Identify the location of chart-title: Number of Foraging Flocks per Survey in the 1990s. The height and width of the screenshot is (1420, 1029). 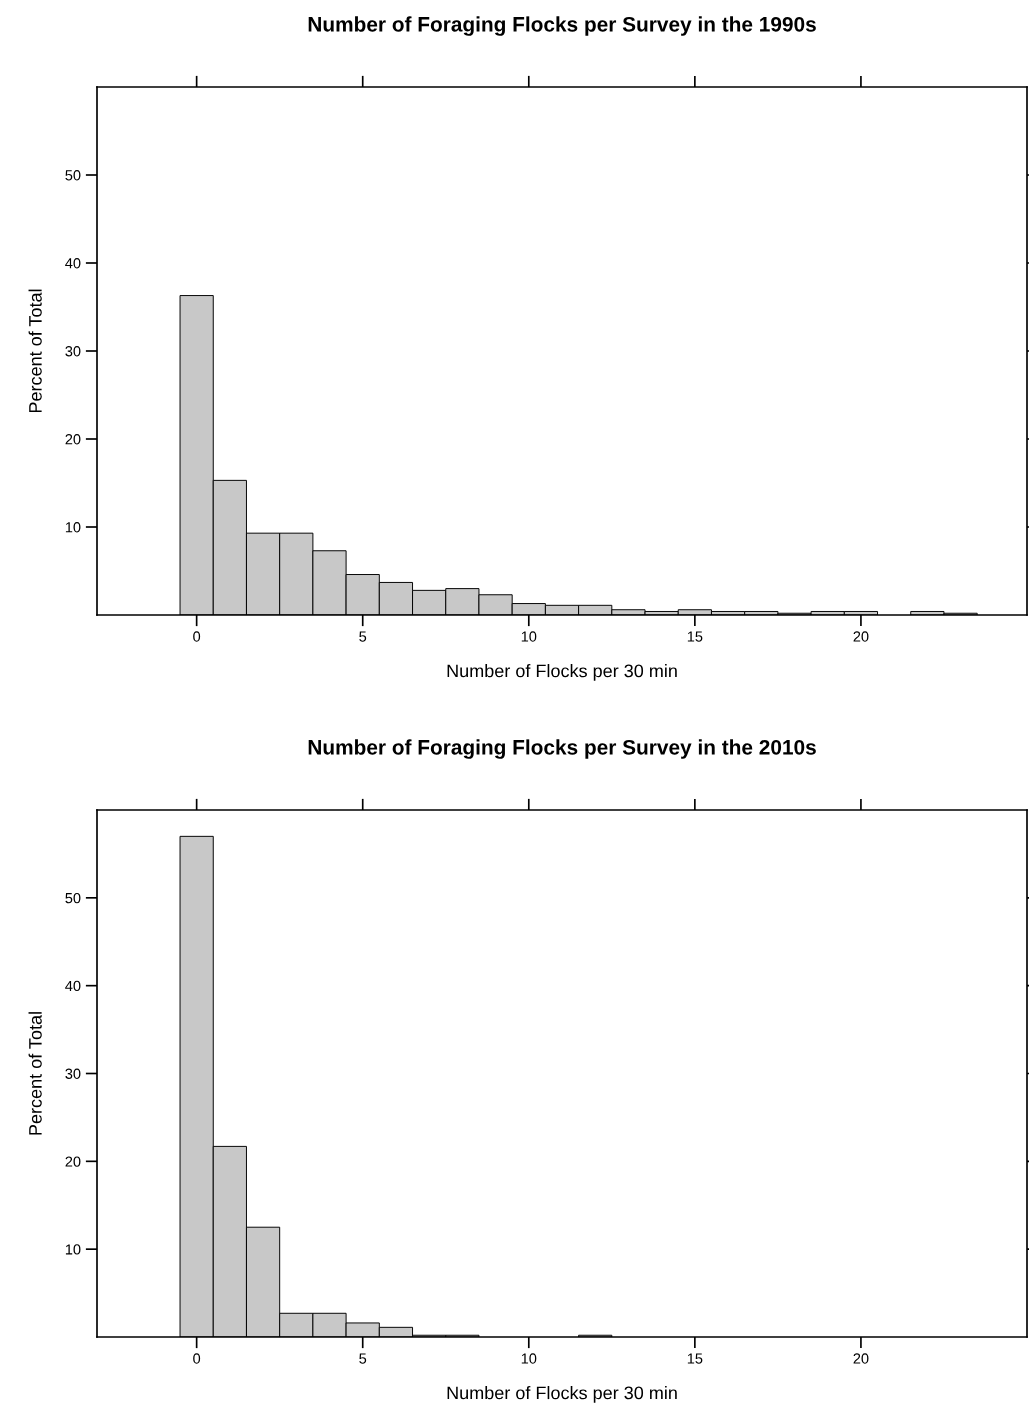
(562, 26).